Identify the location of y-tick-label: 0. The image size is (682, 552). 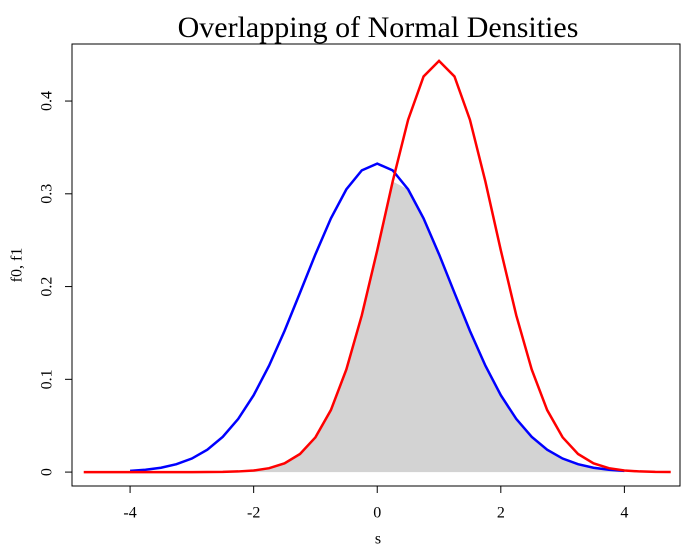
(47, 472).